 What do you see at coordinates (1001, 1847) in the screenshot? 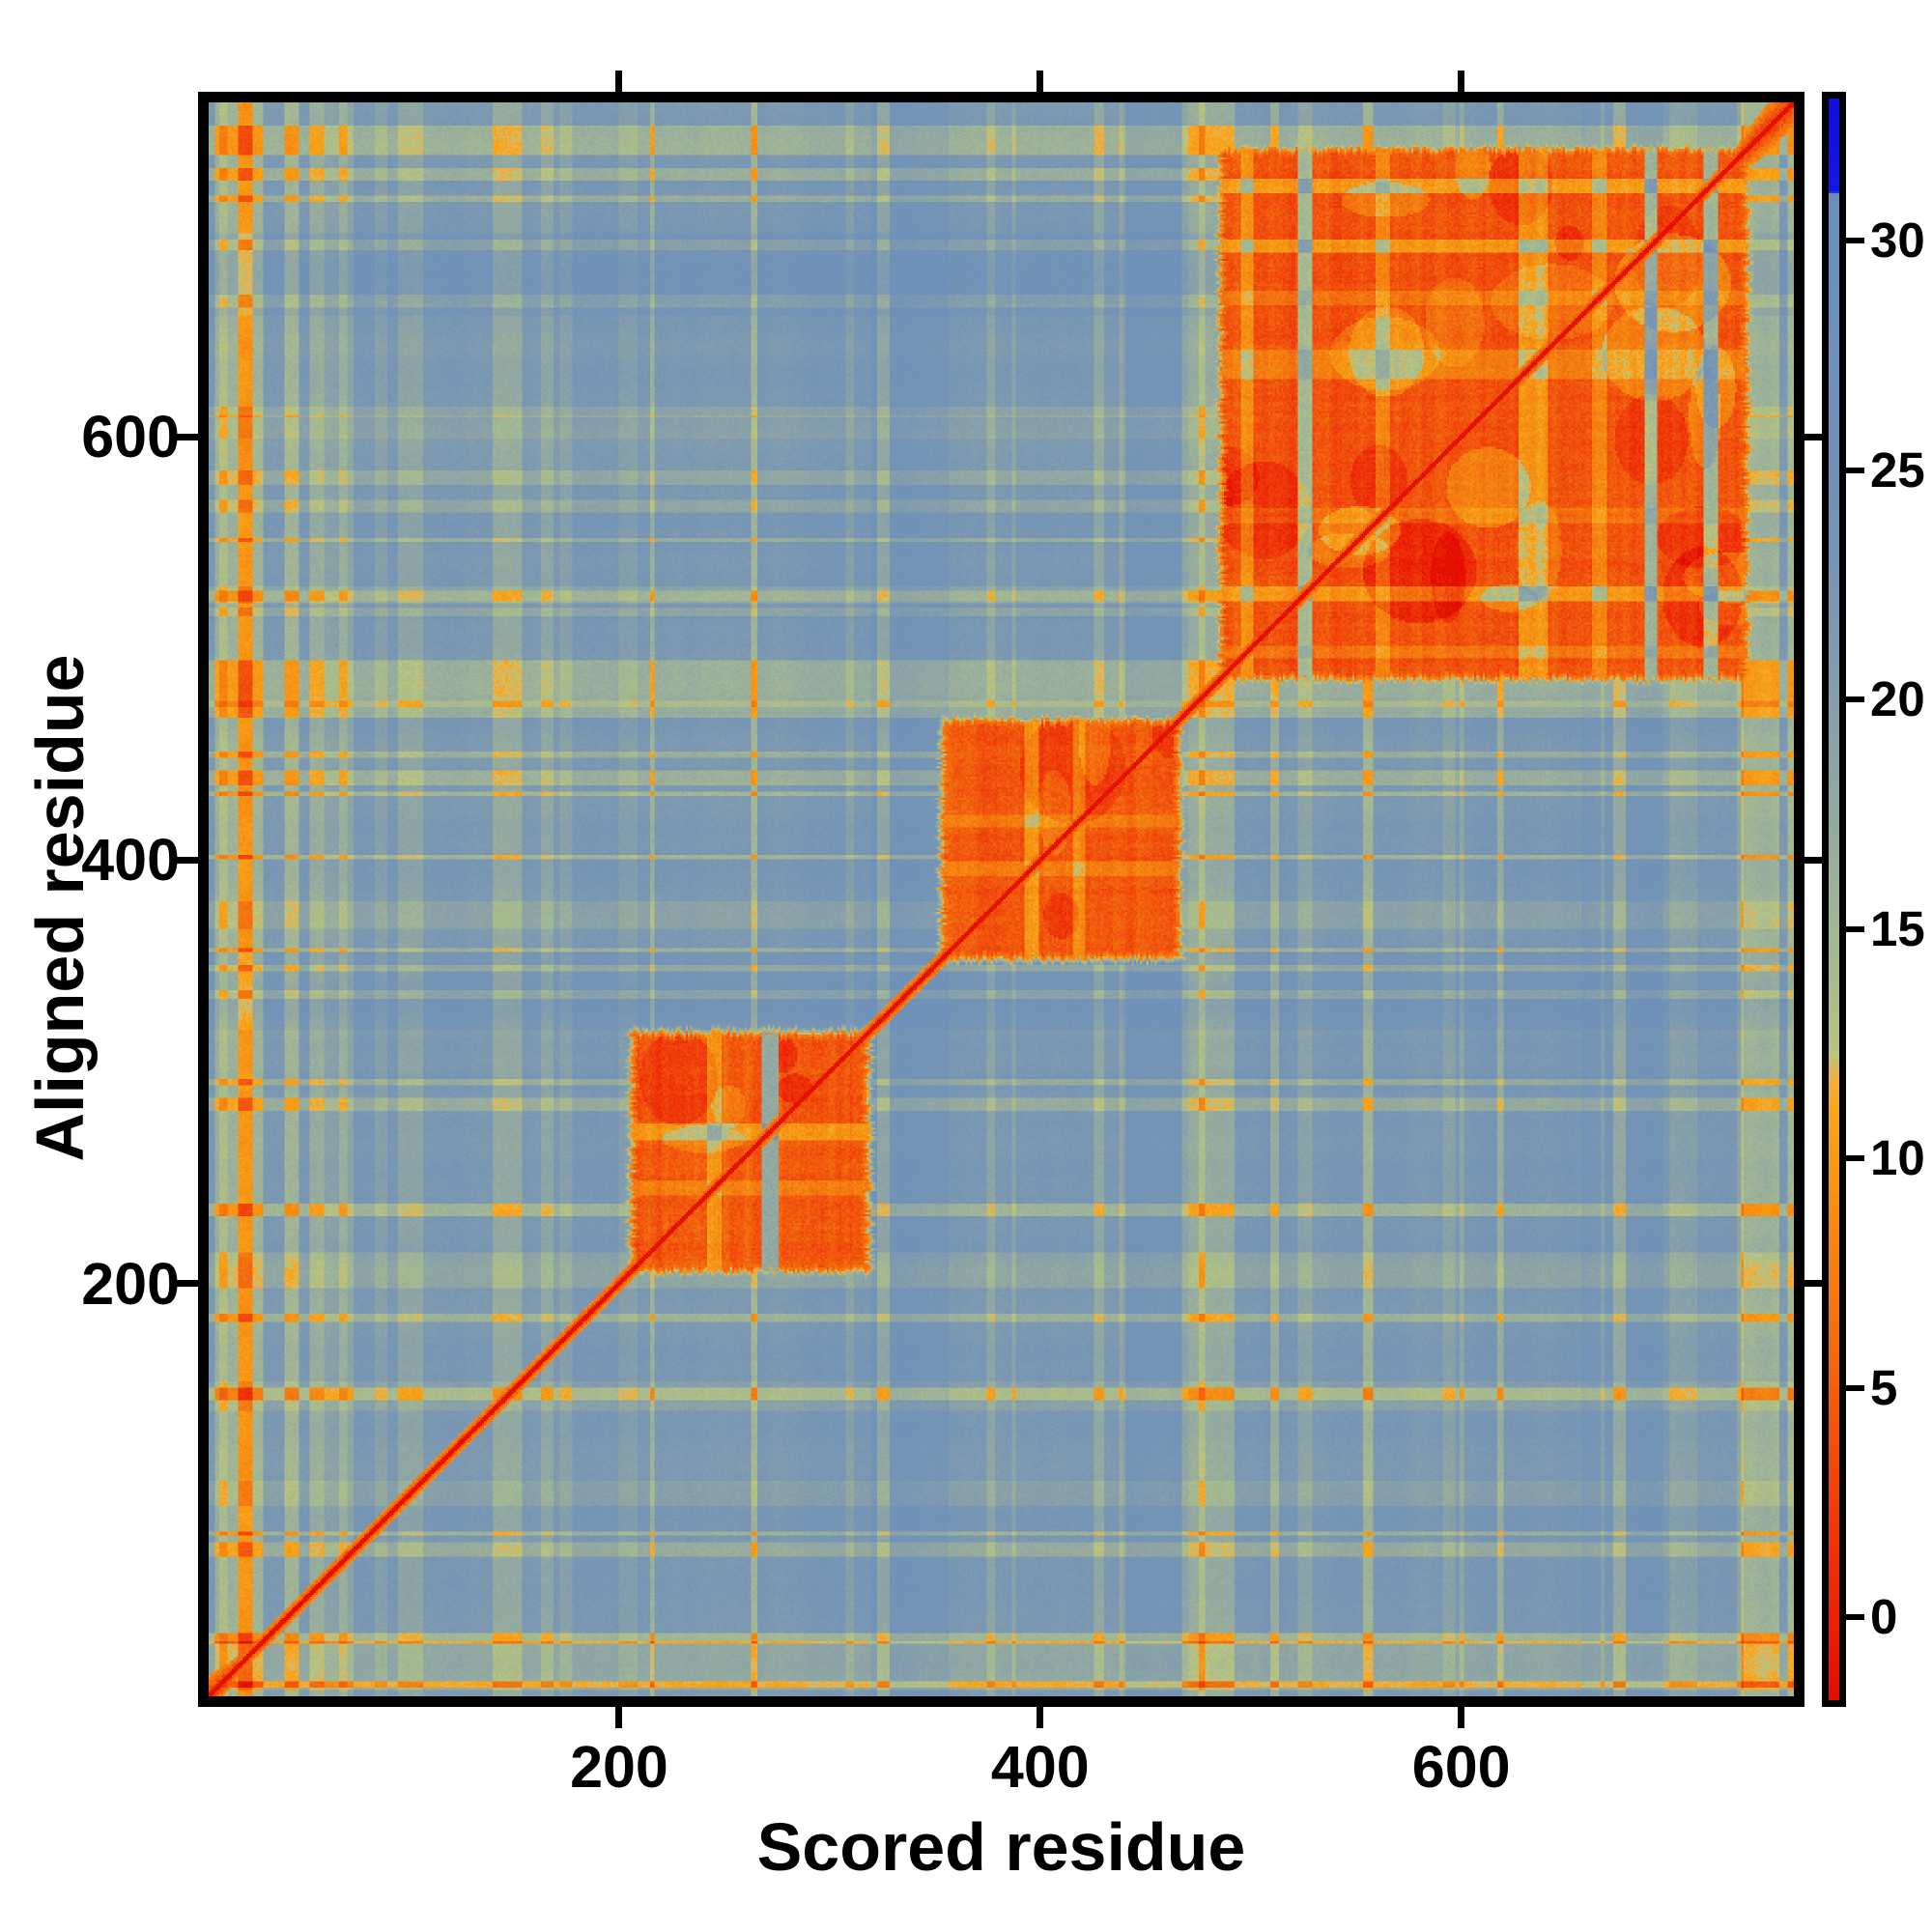
I see `x-axis-title: Scored residue` at bounding box center [1001, 1847].